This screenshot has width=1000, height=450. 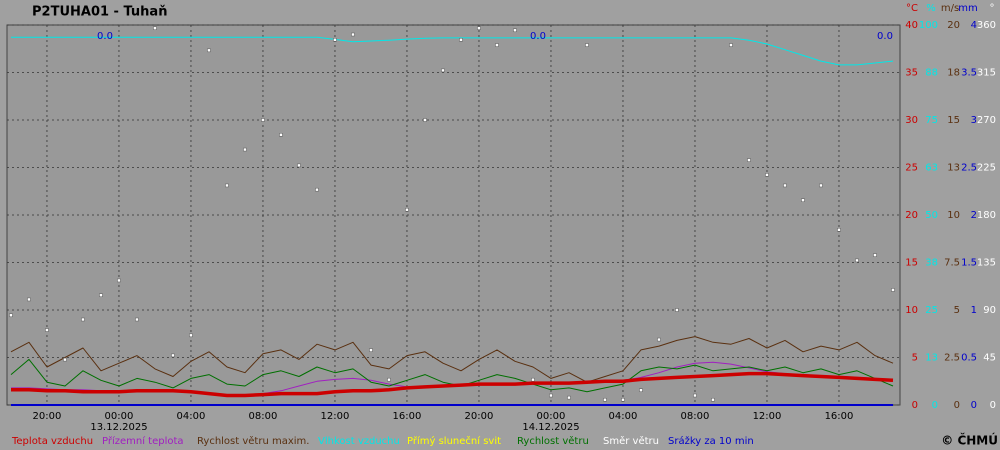 I want to click on date-label: 14.12.2025, so click(x=550, y=427).